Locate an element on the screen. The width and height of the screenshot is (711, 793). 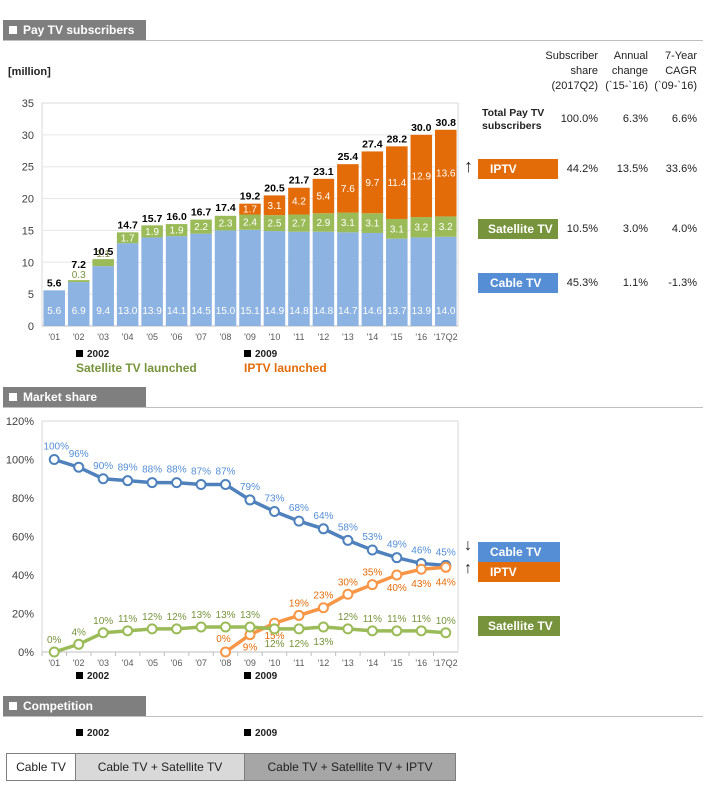
iptv-change: 13.5% is located at coordinates (632, 169).